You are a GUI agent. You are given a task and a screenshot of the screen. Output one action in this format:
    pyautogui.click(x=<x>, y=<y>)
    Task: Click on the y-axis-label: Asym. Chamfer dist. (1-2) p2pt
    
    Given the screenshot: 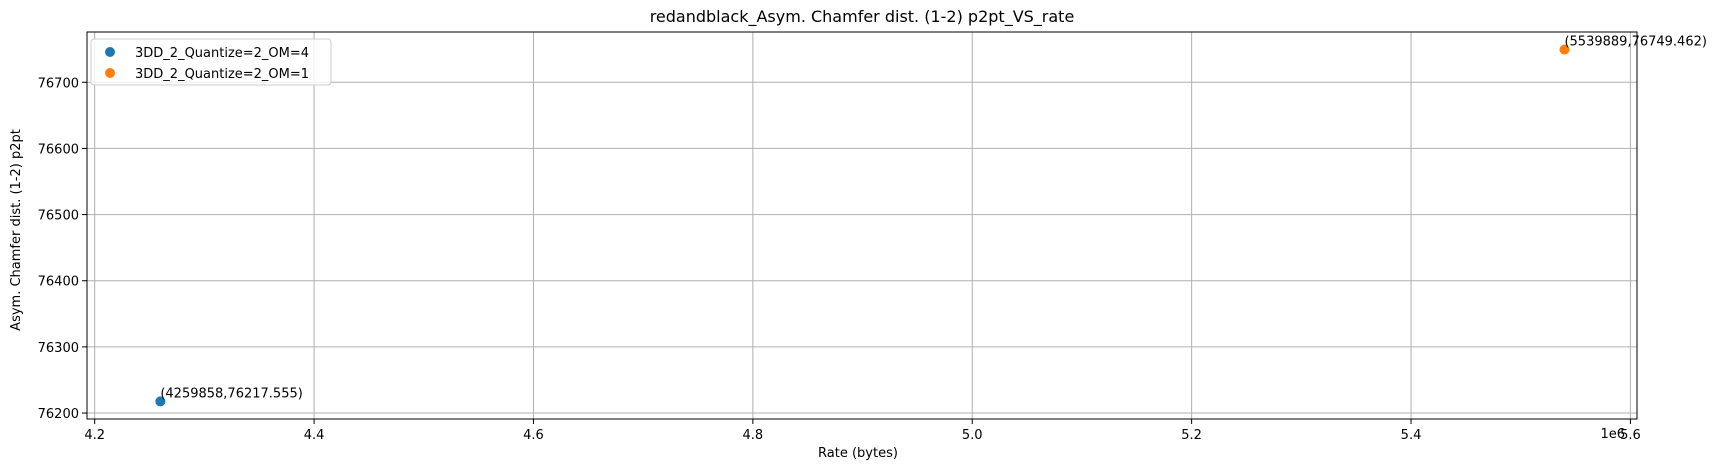 What is the action you would take?
    pyautogui.click(x=16, y=230)
    